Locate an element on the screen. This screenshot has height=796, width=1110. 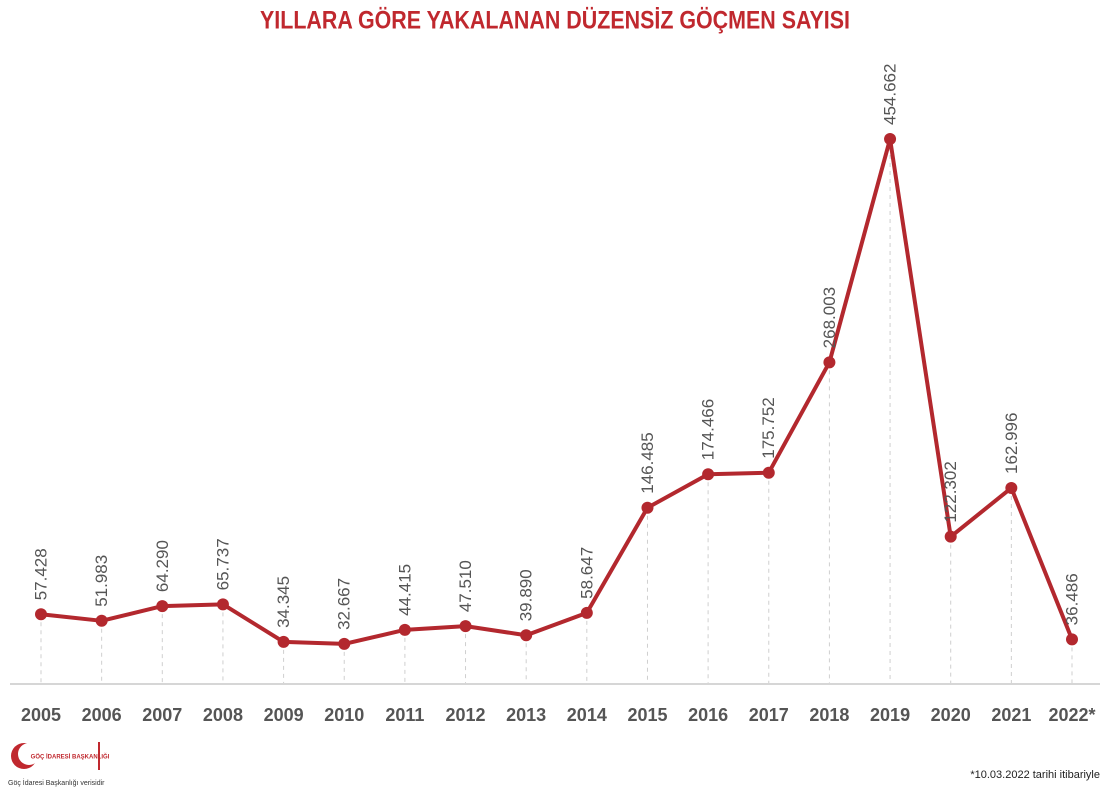
data-label: 44.415 is located at coordinates (404, 590).